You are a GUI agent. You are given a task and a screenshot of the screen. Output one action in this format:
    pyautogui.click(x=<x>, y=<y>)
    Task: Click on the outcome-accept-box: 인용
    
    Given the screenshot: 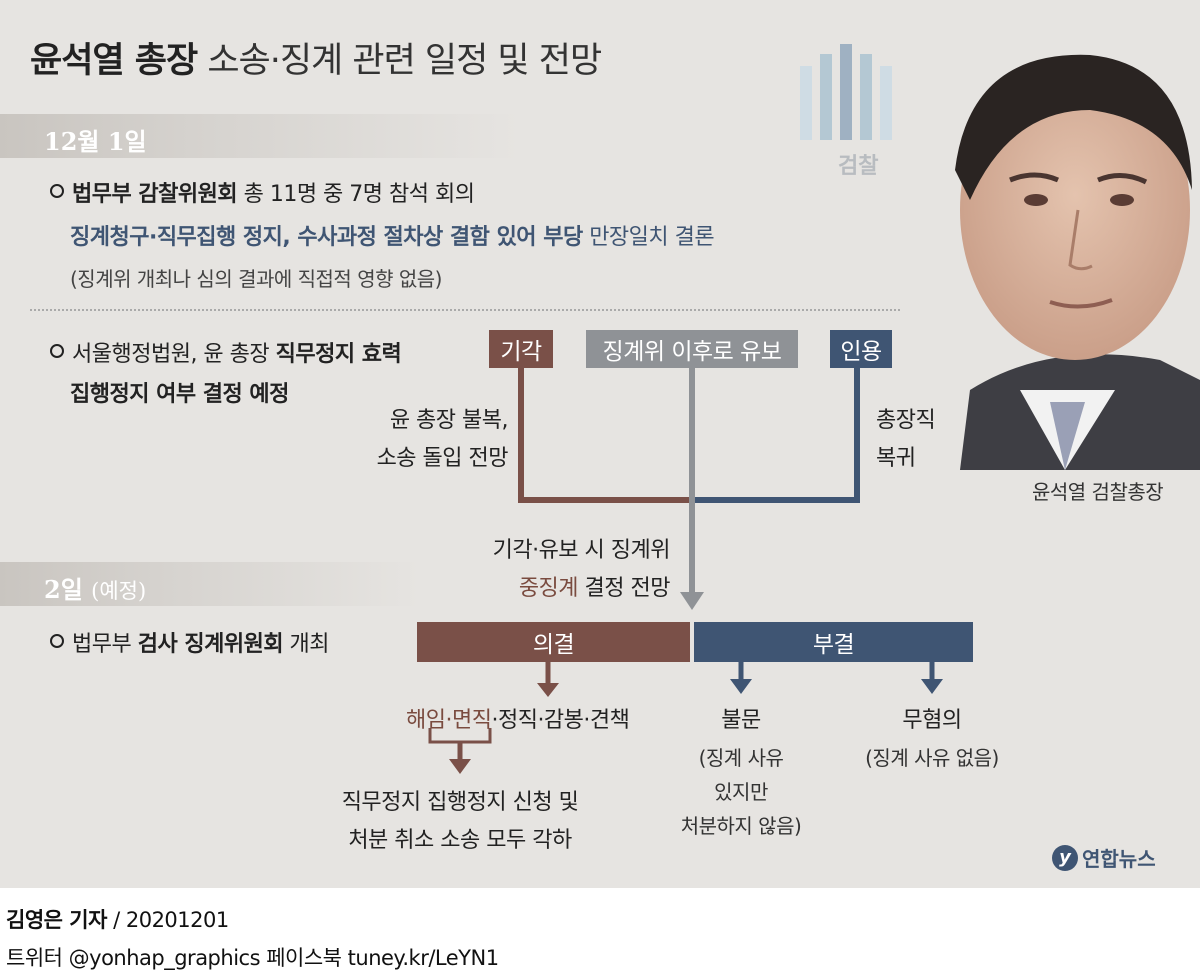 What is the action you would take?
    pyautogui.click(x=861, y=349)
    